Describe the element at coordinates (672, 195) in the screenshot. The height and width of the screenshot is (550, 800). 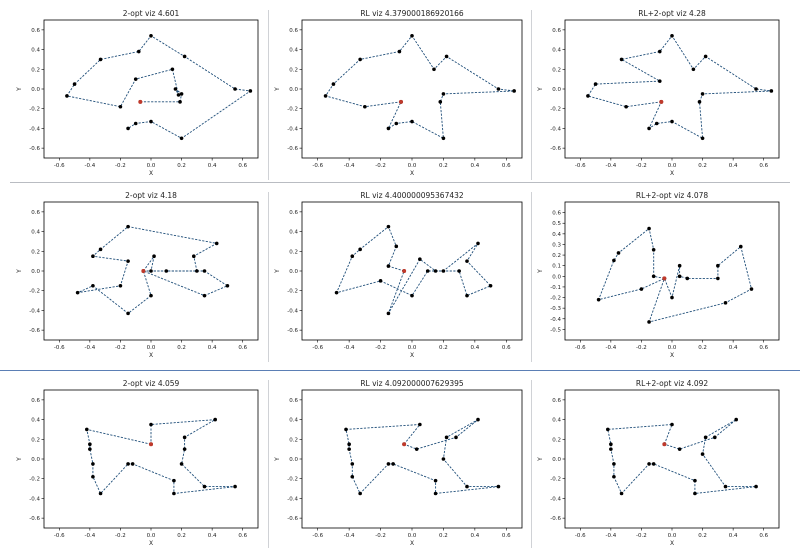
I see `chart-title: RL+2-opt viz 4.078` at that location.